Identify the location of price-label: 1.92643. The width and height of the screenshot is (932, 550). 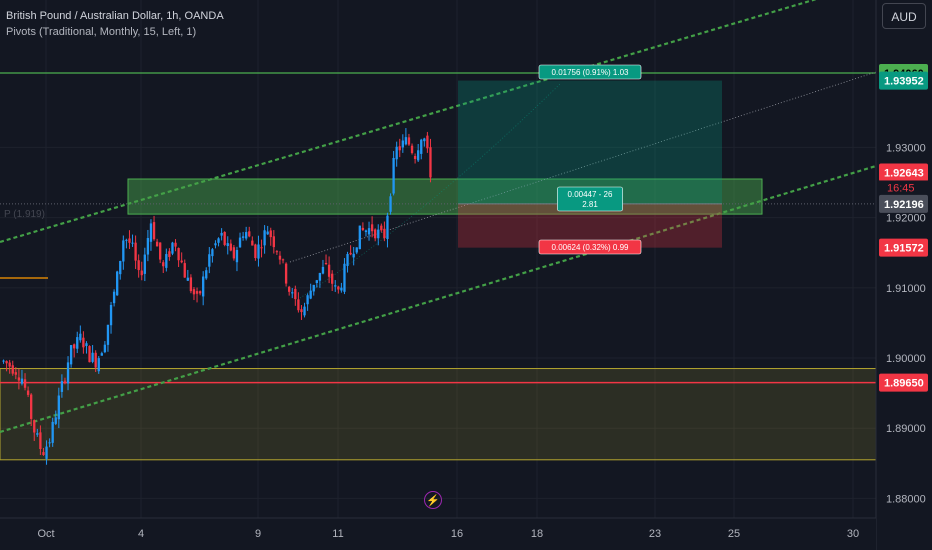
(904, 173).